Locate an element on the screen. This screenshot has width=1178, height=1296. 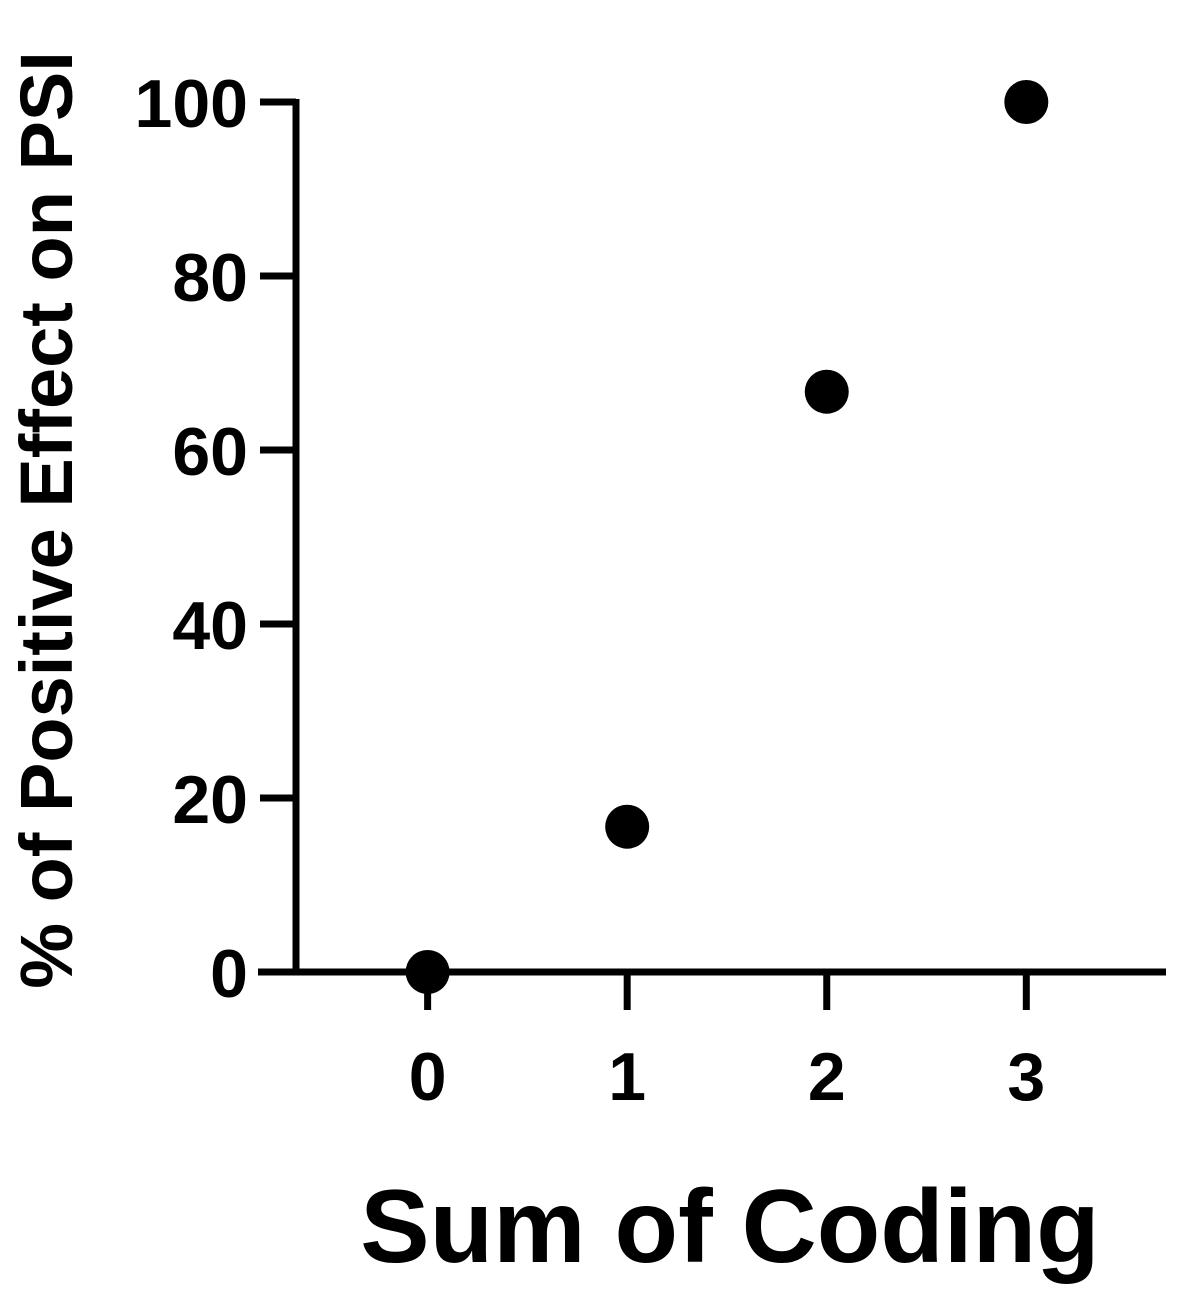
y-axis: 0 20 40 60 80 100 is located at coordinates (217, 539).